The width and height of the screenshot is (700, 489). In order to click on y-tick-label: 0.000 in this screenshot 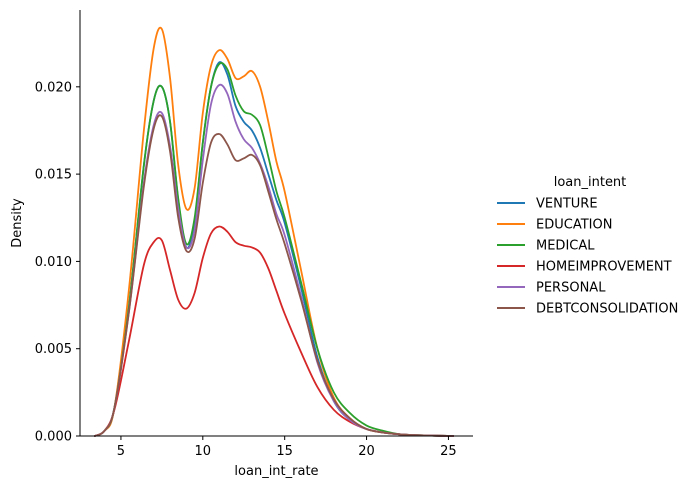, I will do `click(53, 437)`.